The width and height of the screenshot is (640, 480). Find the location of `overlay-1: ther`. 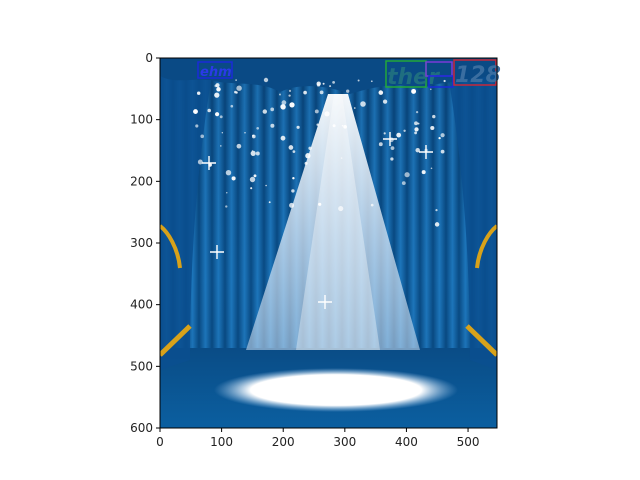

overlay-1: ther is located at coordinates (412, 75).